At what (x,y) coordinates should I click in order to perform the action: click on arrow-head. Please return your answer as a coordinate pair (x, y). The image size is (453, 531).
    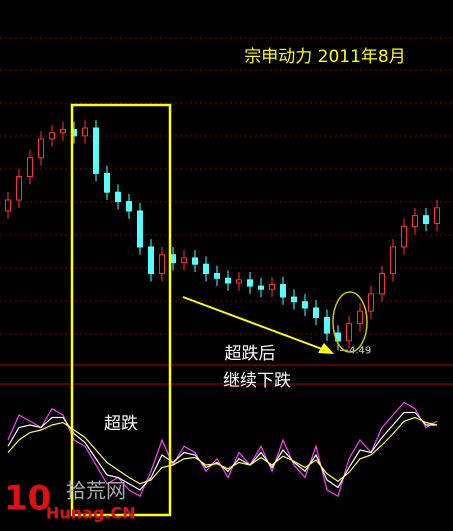
    Looking at the image, I should click on (326, 348).